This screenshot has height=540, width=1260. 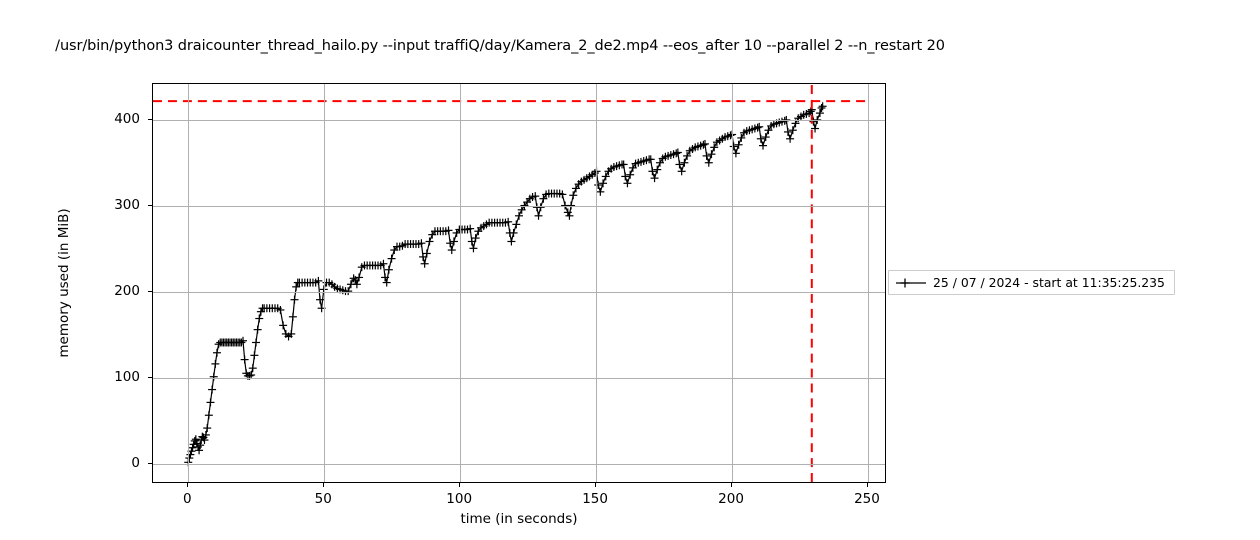 I want to click on x-tick-label: 0, so click(x=187, y=499).